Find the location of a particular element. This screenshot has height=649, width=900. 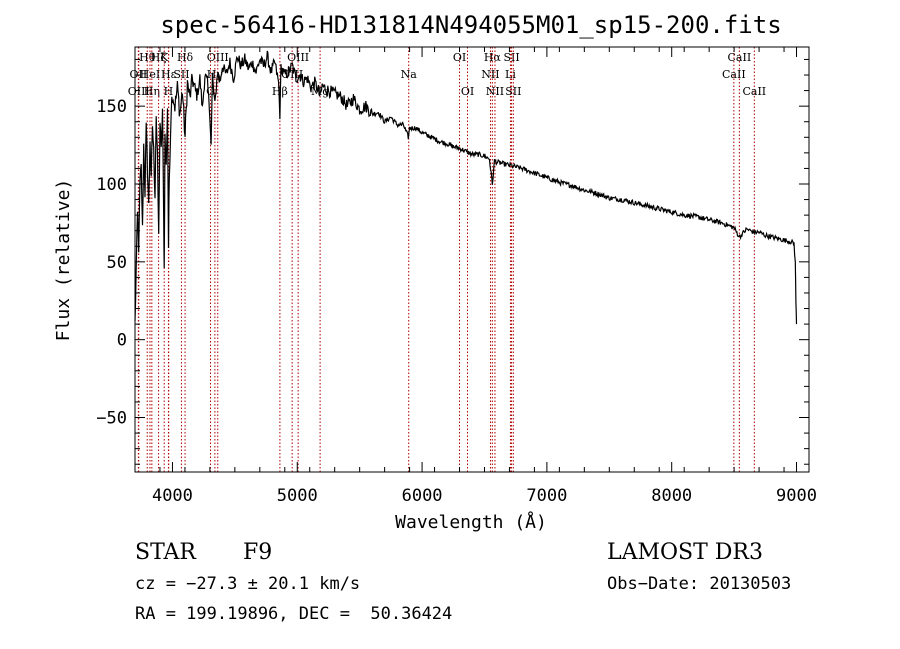

object-class: STAR is located at coordinates (165, 552).